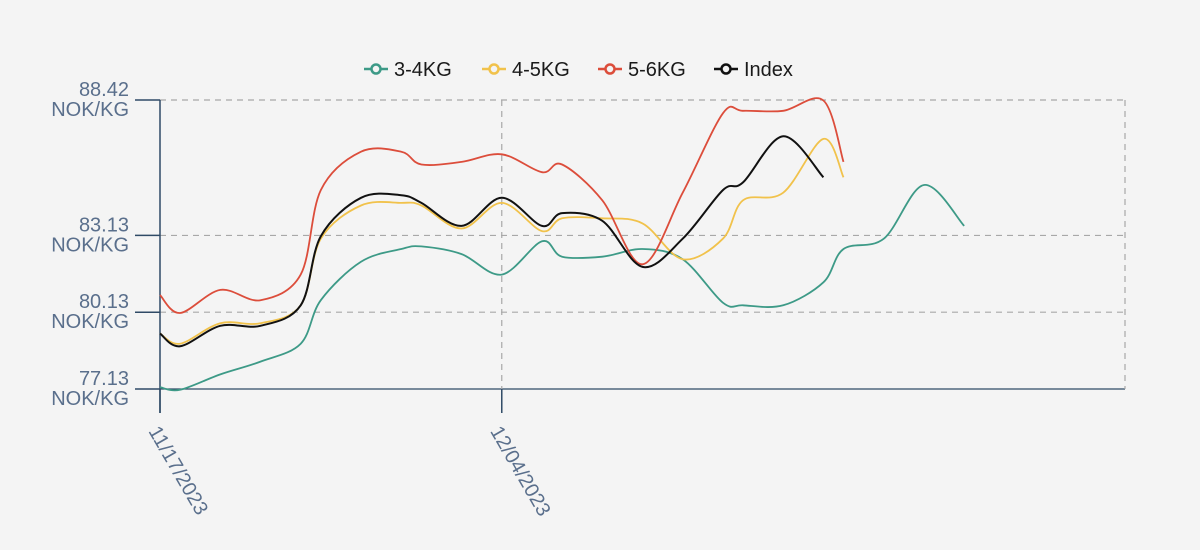 The height and width of the screenshot is (550, 1200). I want to click on legend-marker-3-4kg, so click(376, 69).